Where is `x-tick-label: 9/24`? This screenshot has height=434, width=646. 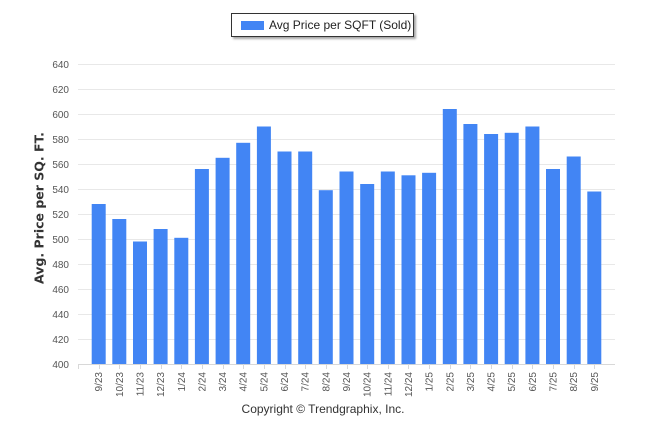
x-tick-label: 9/24 is located at coordinates (347, 382).